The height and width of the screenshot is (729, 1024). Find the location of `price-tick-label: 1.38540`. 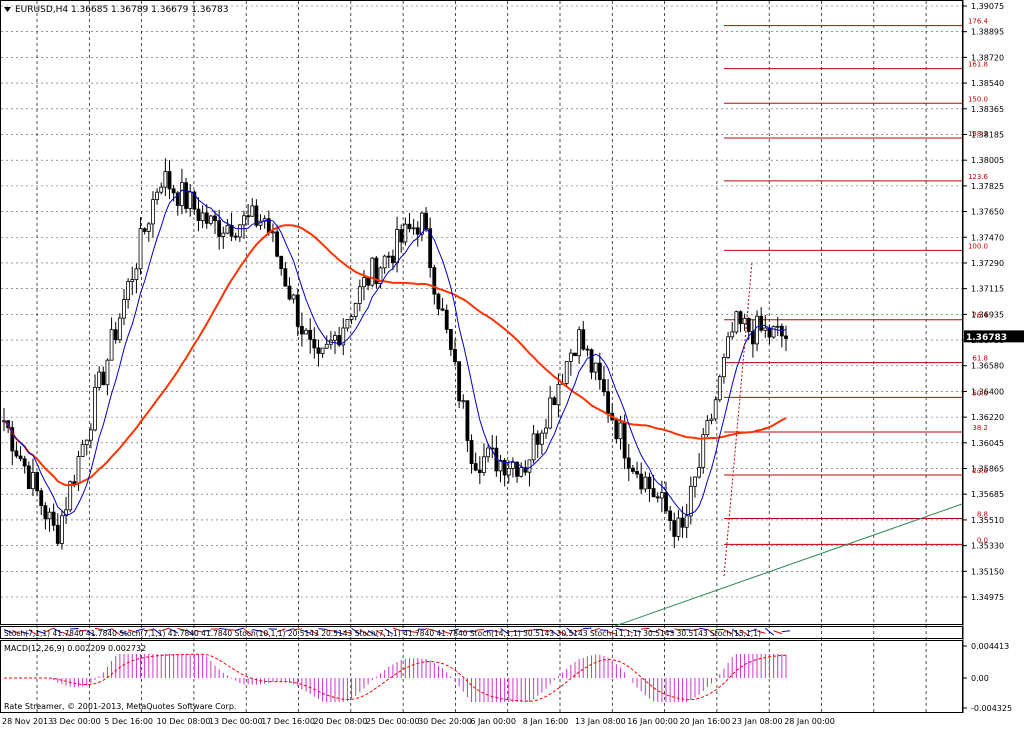

price-tick-label: 1.38540 is located at coordinates (987, 83).